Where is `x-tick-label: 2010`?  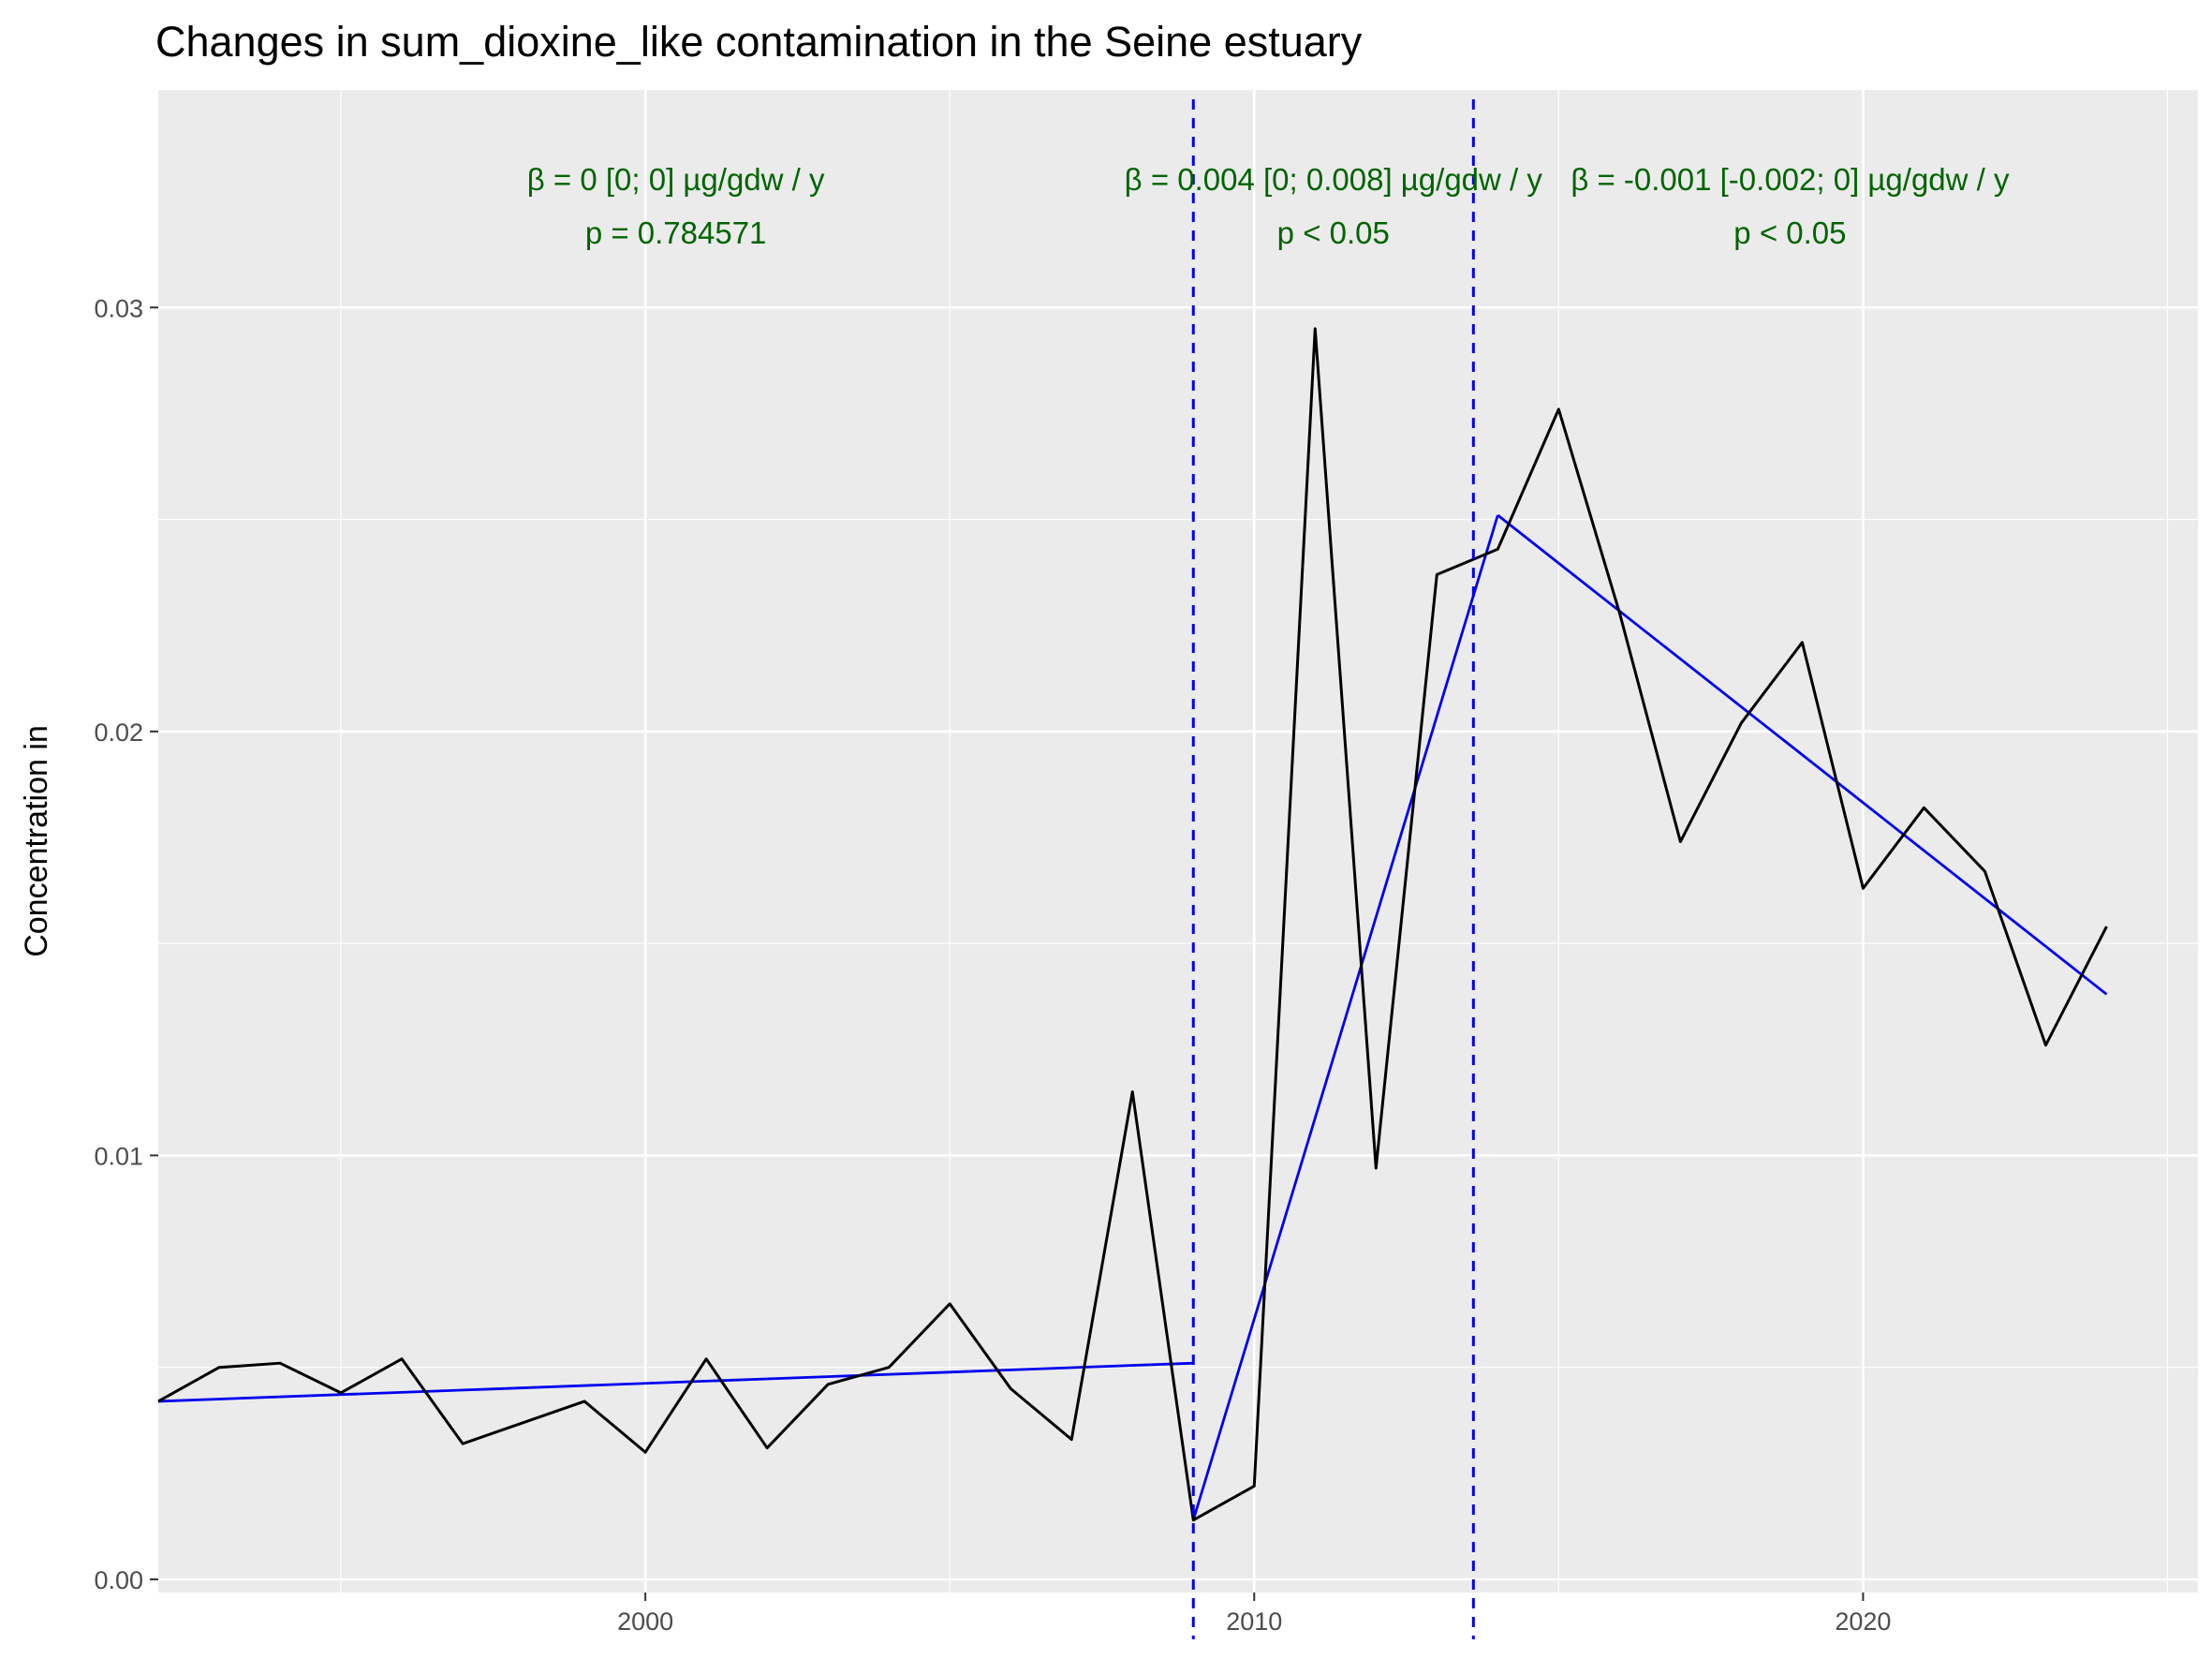
x-tick-label: 2010 is located at coordinates (1254, 1621).